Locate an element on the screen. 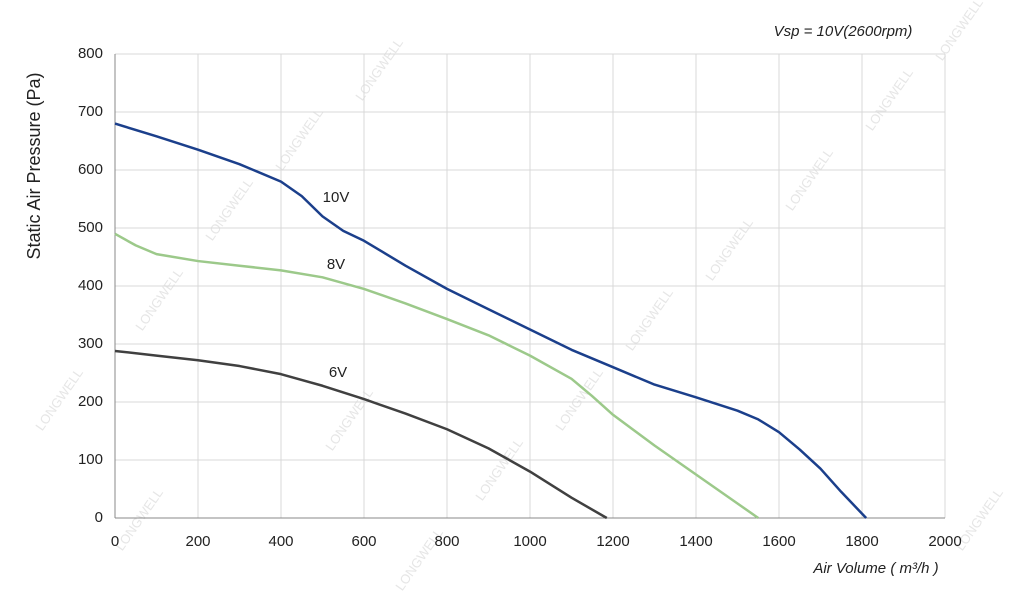  x-tick-label: 800 is located at coordinates (446, 541).